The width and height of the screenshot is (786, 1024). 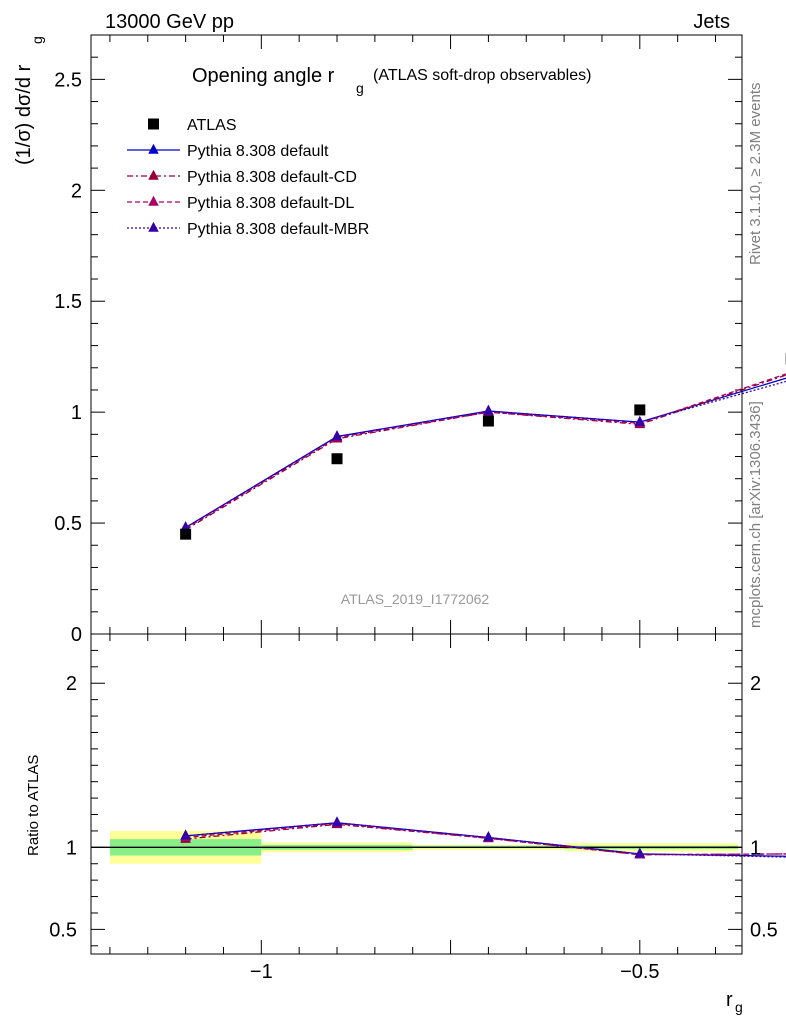 I want to click on y-tick-label-ratio: 1, so click(x=71, y=848).